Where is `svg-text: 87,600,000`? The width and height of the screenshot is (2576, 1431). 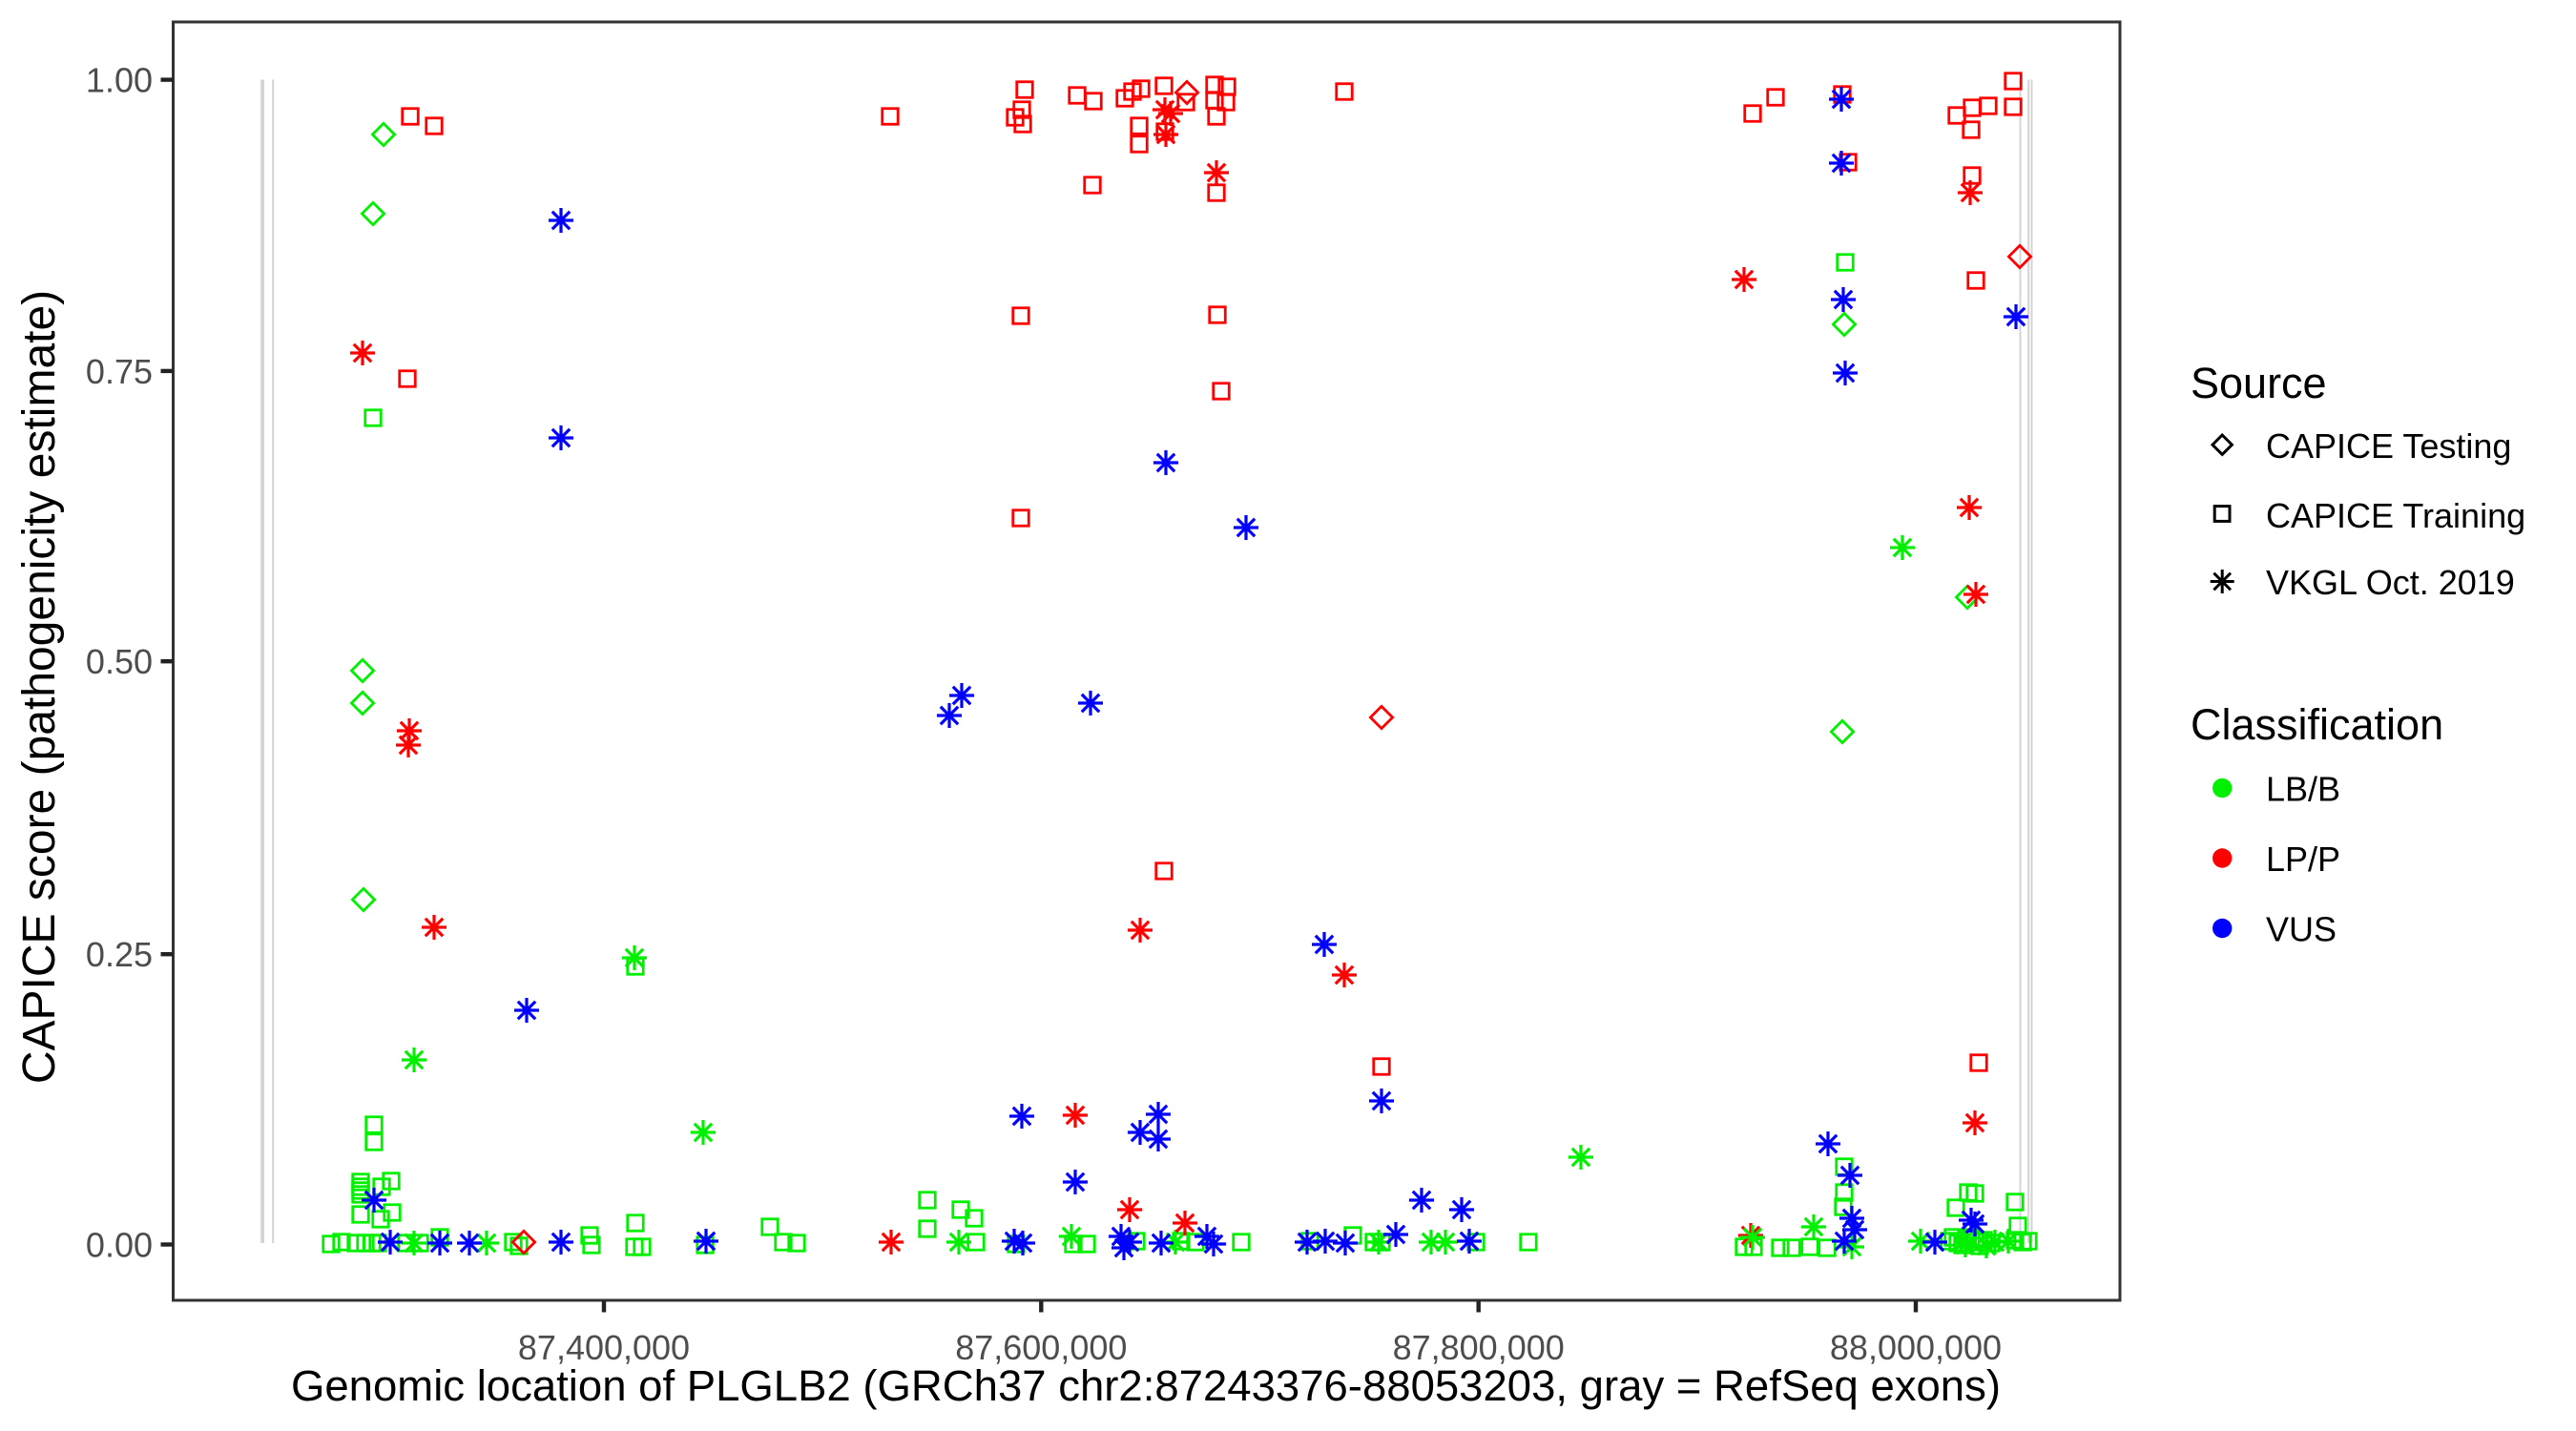
svg-text: 87,600,000 is located at coordinates (1041, 1347).